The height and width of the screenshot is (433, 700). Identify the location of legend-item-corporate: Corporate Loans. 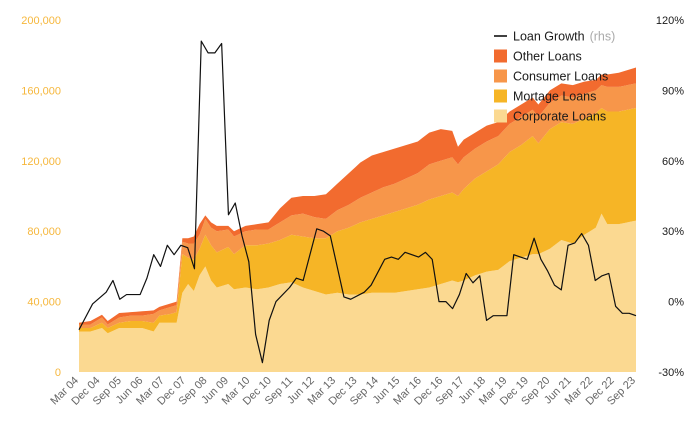
(550, 116).